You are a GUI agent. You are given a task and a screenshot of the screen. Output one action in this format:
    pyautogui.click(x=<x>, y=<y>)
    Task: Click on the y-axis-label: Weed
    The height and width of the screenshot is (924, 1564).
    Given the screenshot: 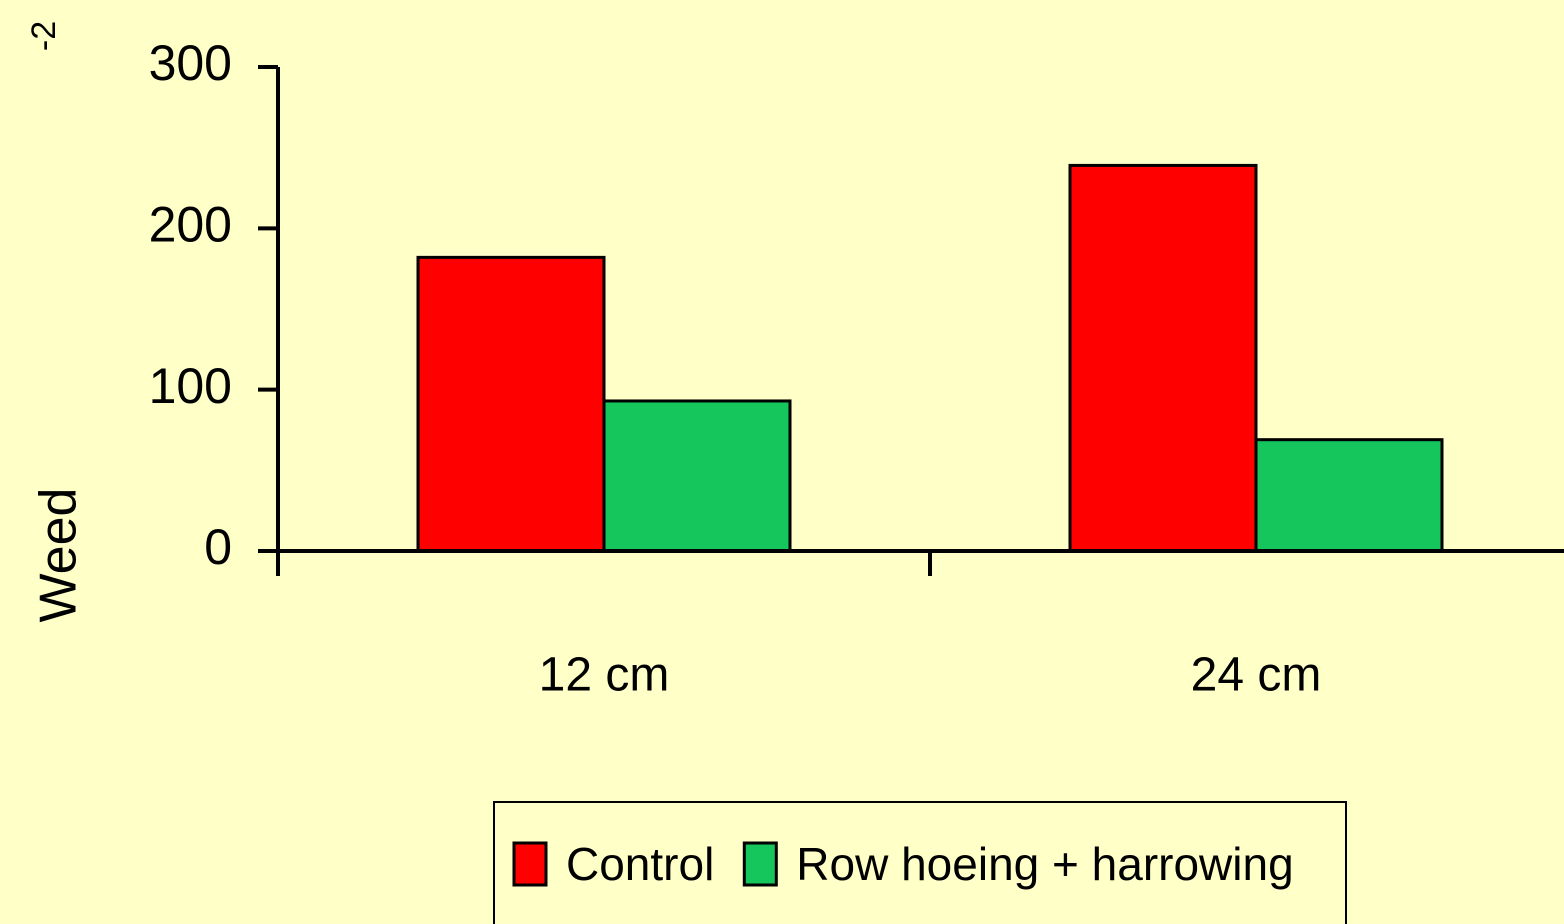 What is the action you would take?
    pyautogui.click(x=59, y=555)
    